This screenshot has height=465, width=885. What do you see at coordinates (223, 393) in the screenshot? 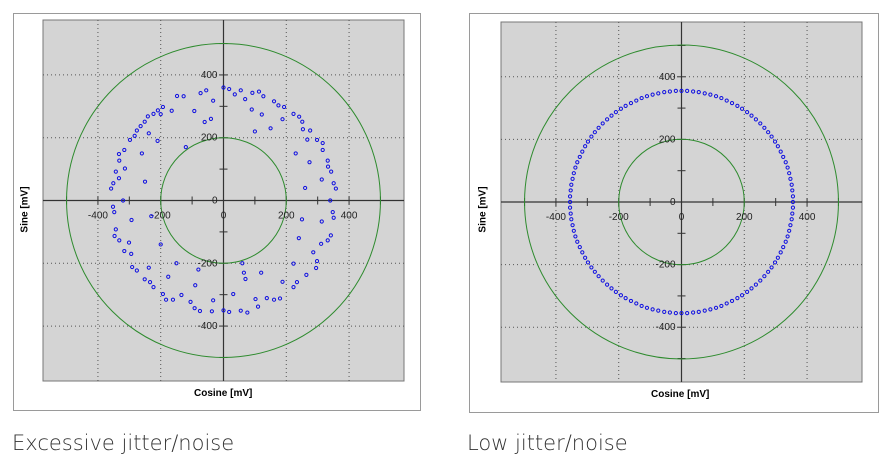
I see `x-axis-label: Cosine [mV]` at bounding box center [223, 393].